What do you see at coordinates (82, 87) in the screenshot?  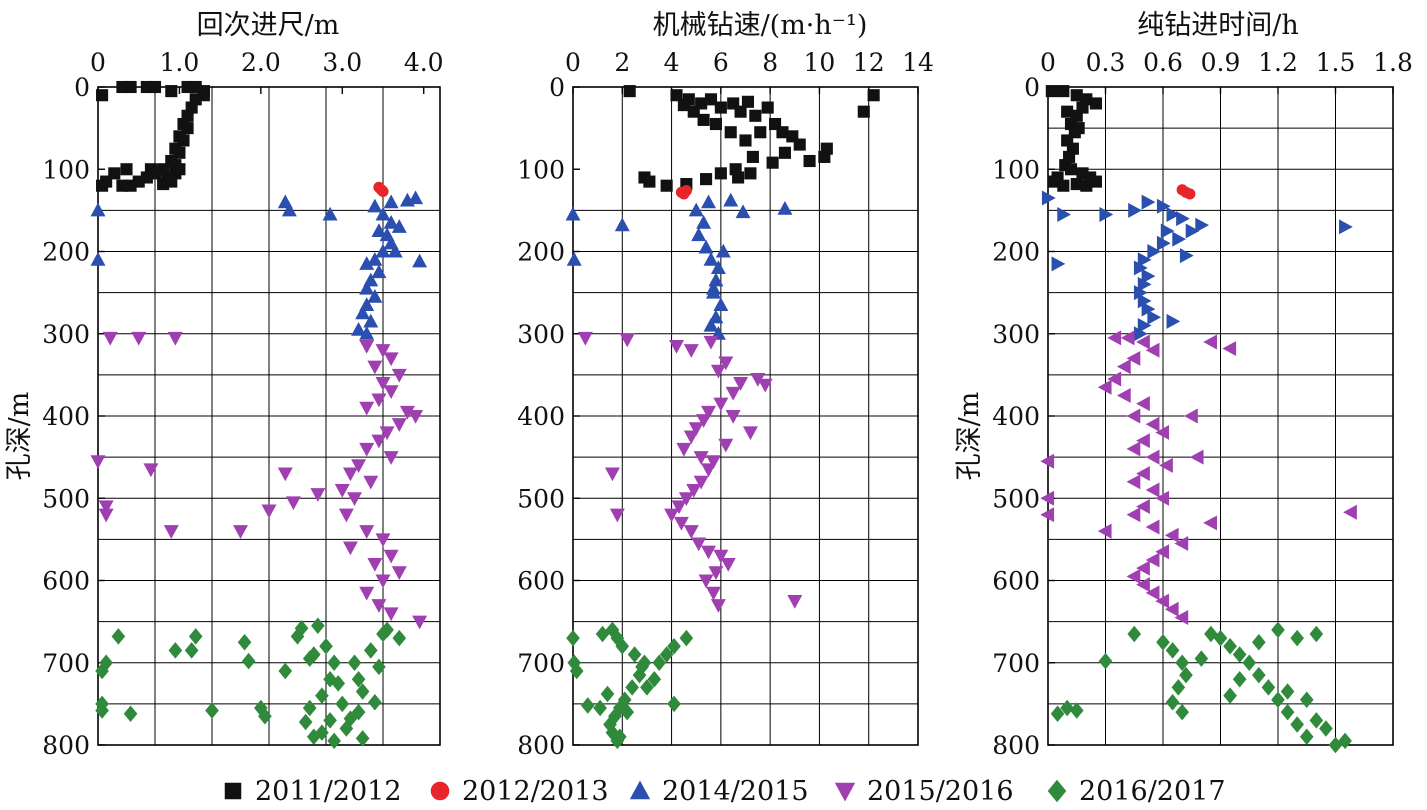 I see `y-tick-label: 0` at bounding box center [82, 87].